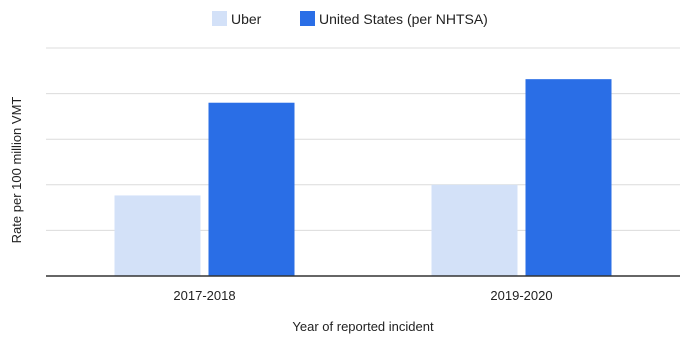  Describe the element at coordinates (204, 295) in the screenshot. I see `x-tick-label: 2017-2018` at that location.